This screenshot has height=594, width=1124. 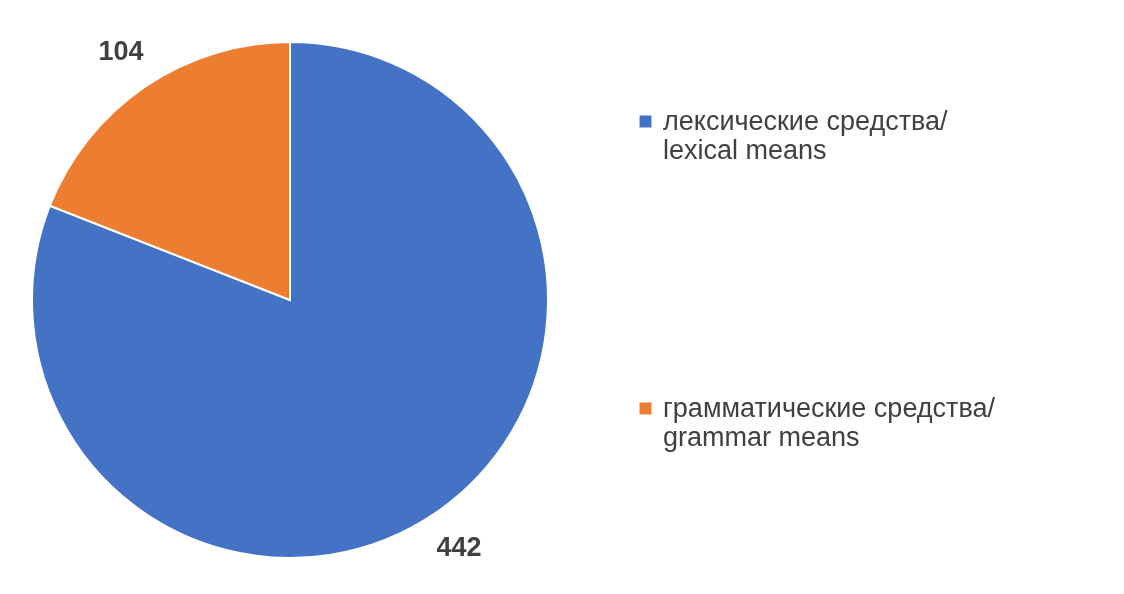 What do you see at coordinates (121, 51) in the screenshot?
I see `data-label: 104` at bounding box center [121, 51].